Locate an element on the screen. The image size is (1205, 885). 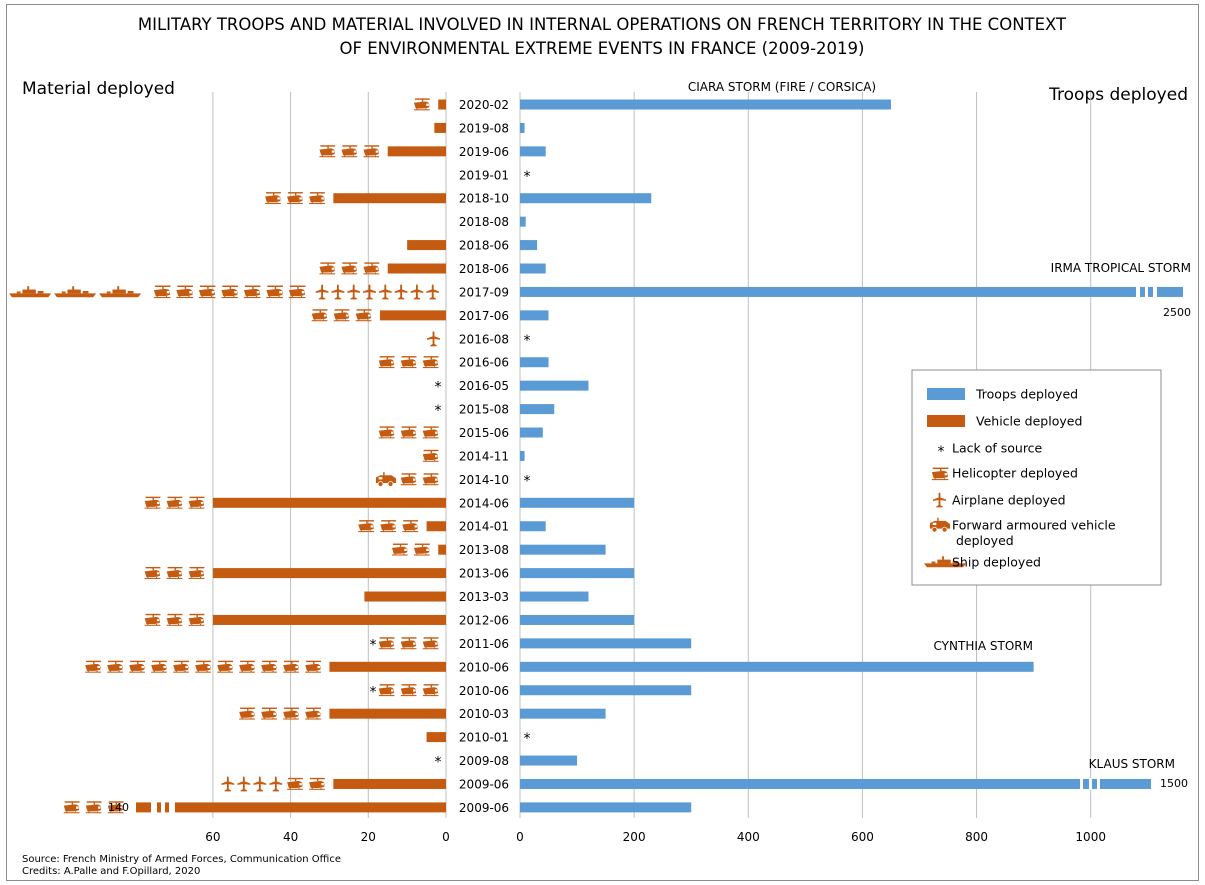
legend-label: Forward armoured vehicle is located at coordinates (1034, 525).